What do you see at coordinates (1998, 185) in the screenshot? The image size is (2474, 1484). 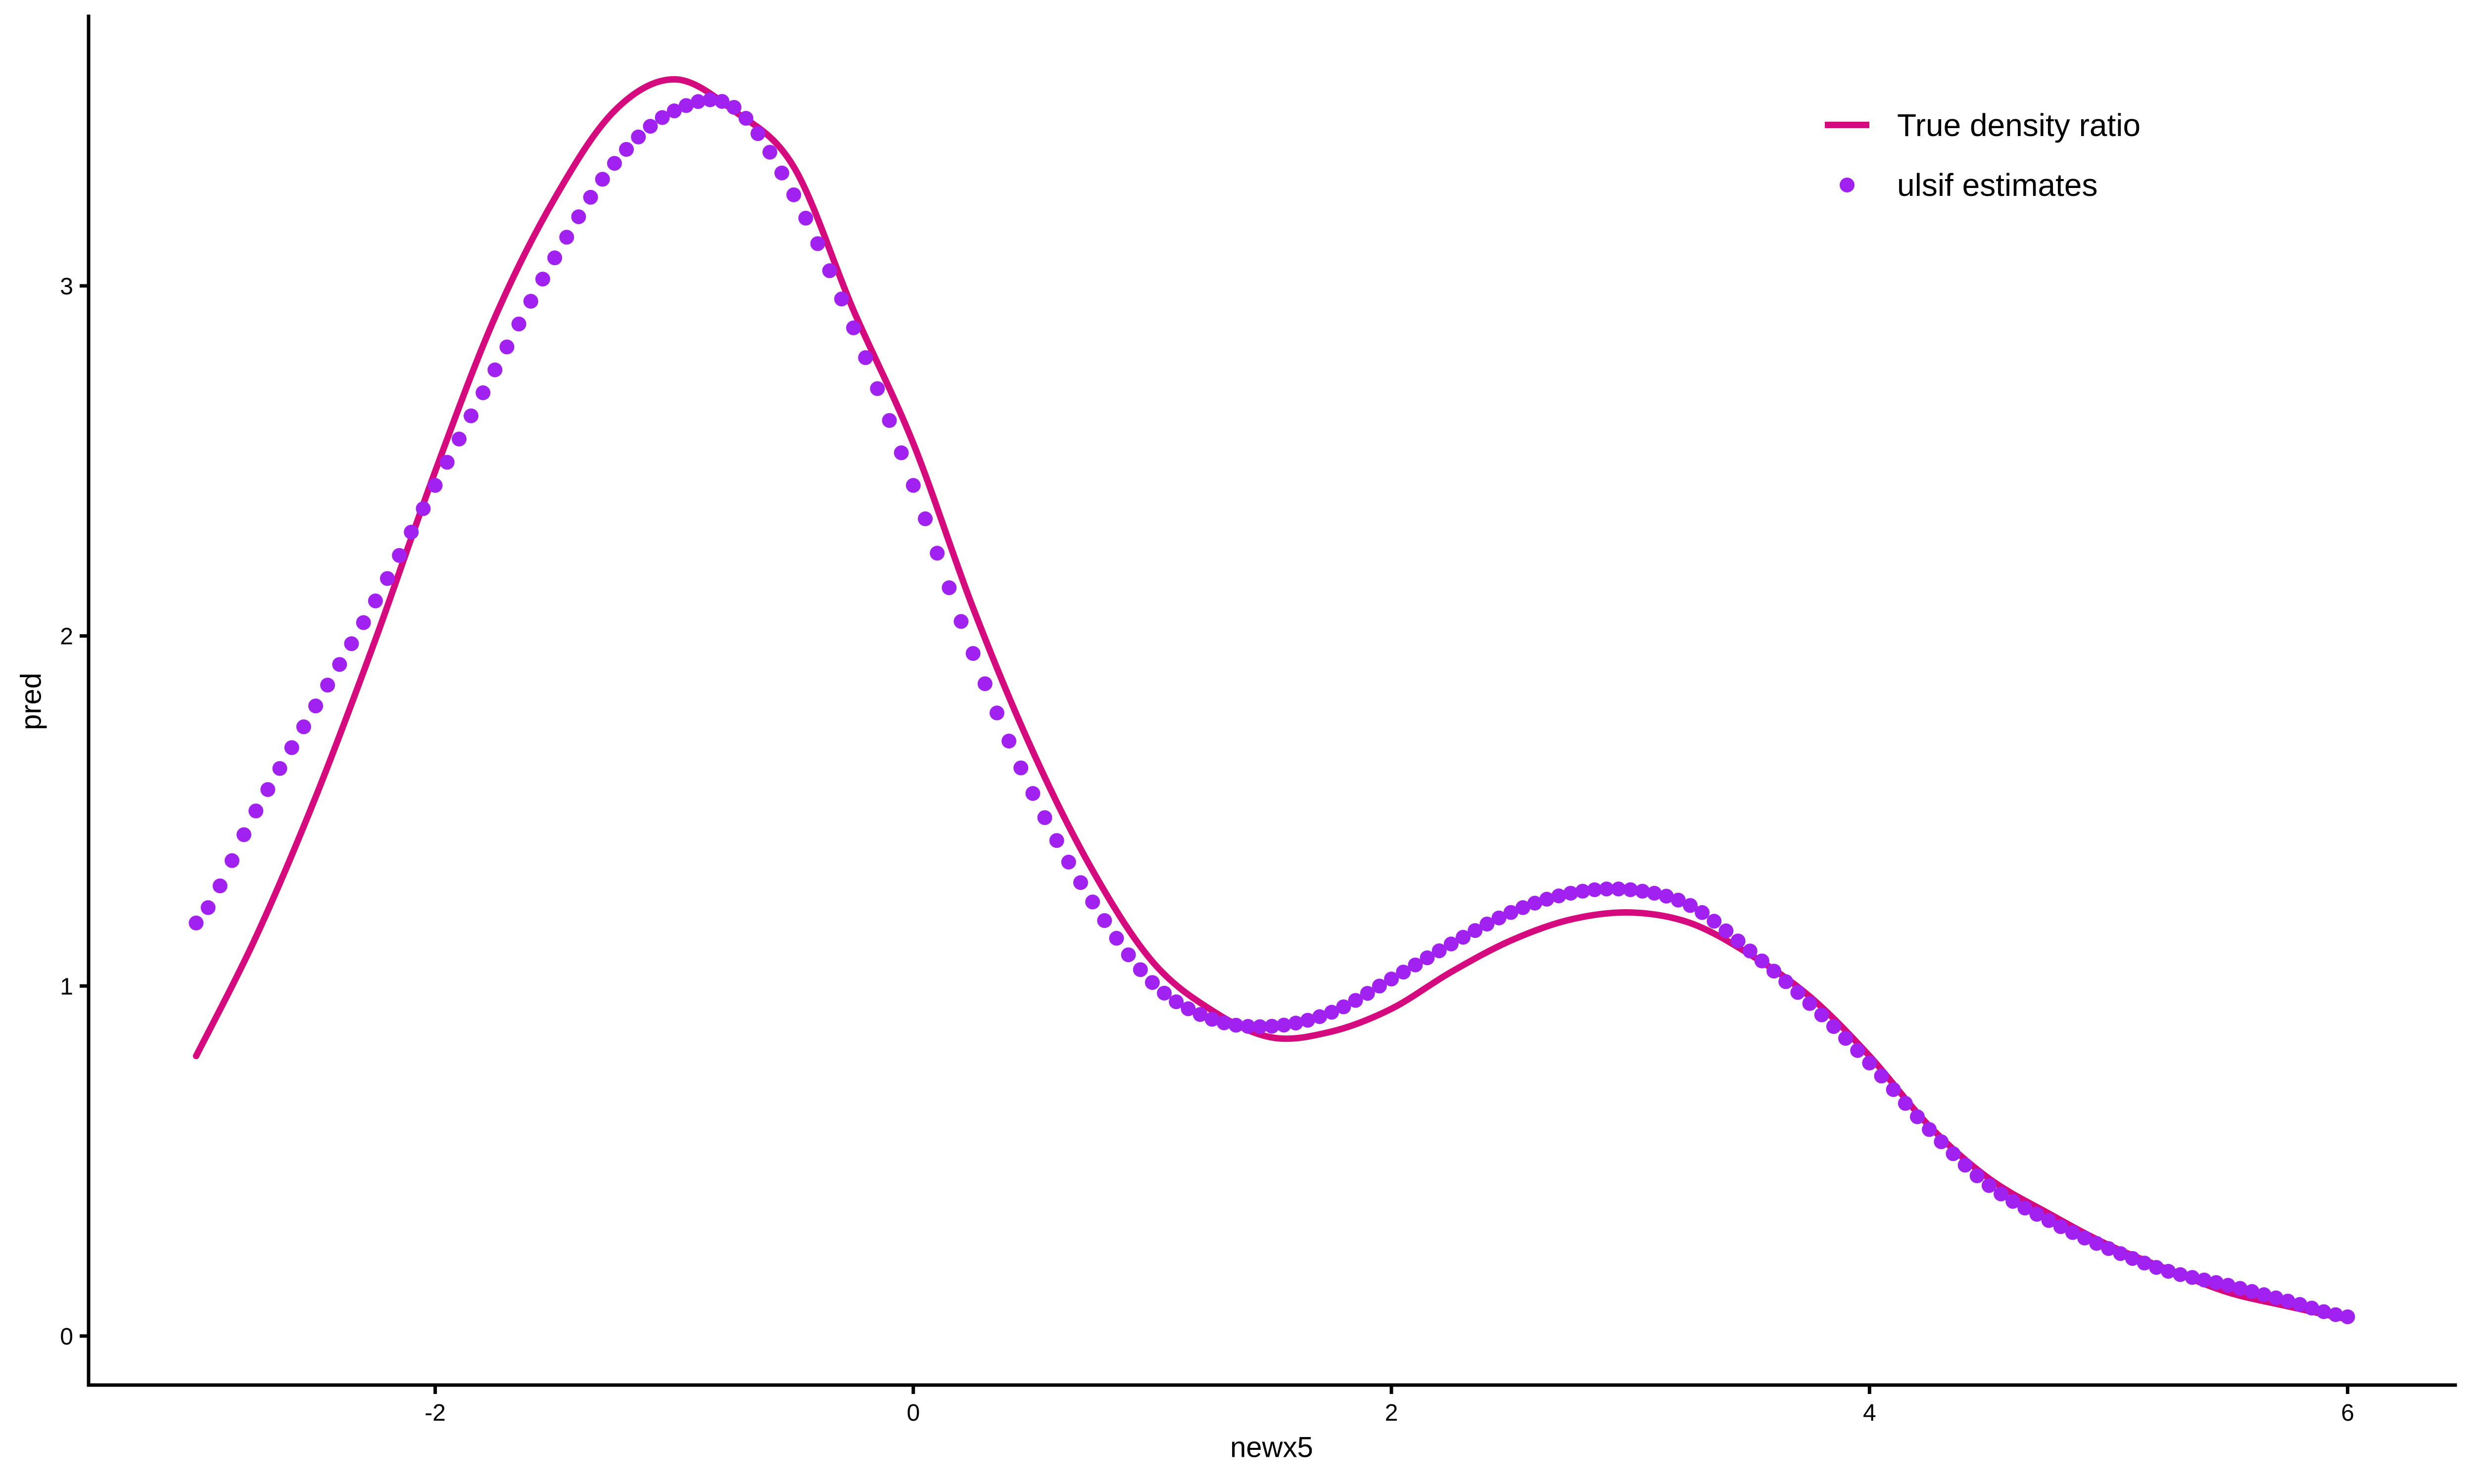 I see `legend-label: ulsif estimates` at bounding box center [1998, 185].